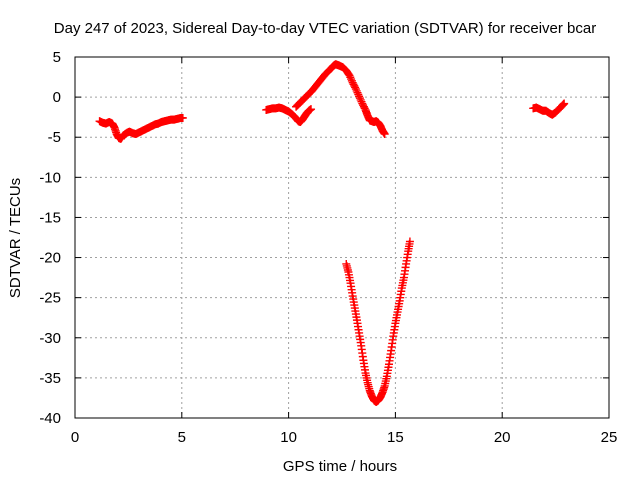 This screenshot has height=480, width=640. Describe the element at coordinates (75, 437) in the screenshot. I see `x-tick-label: 0` at that location.